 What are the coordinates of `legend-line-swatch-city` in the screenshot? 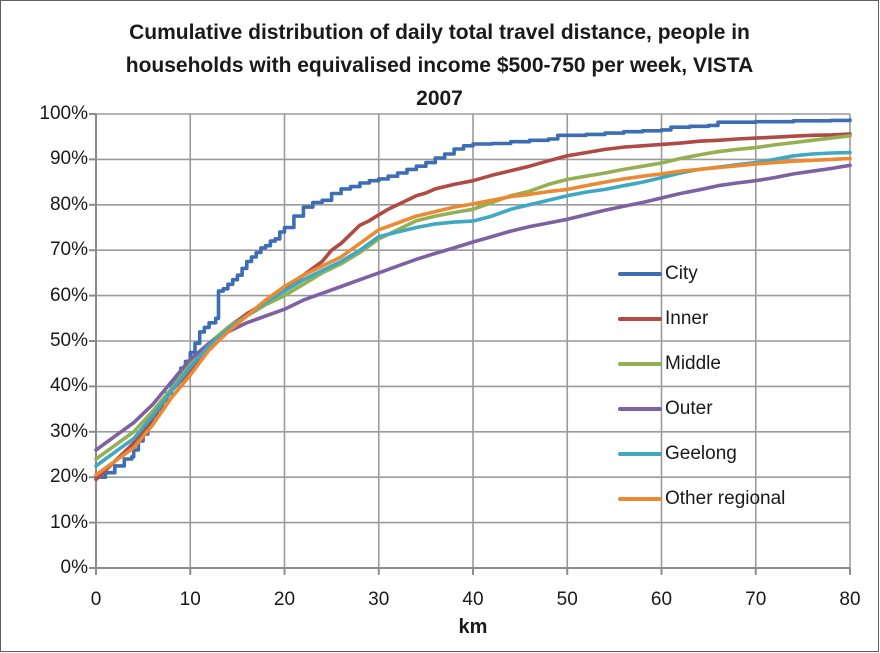 It's located at (640, 274).